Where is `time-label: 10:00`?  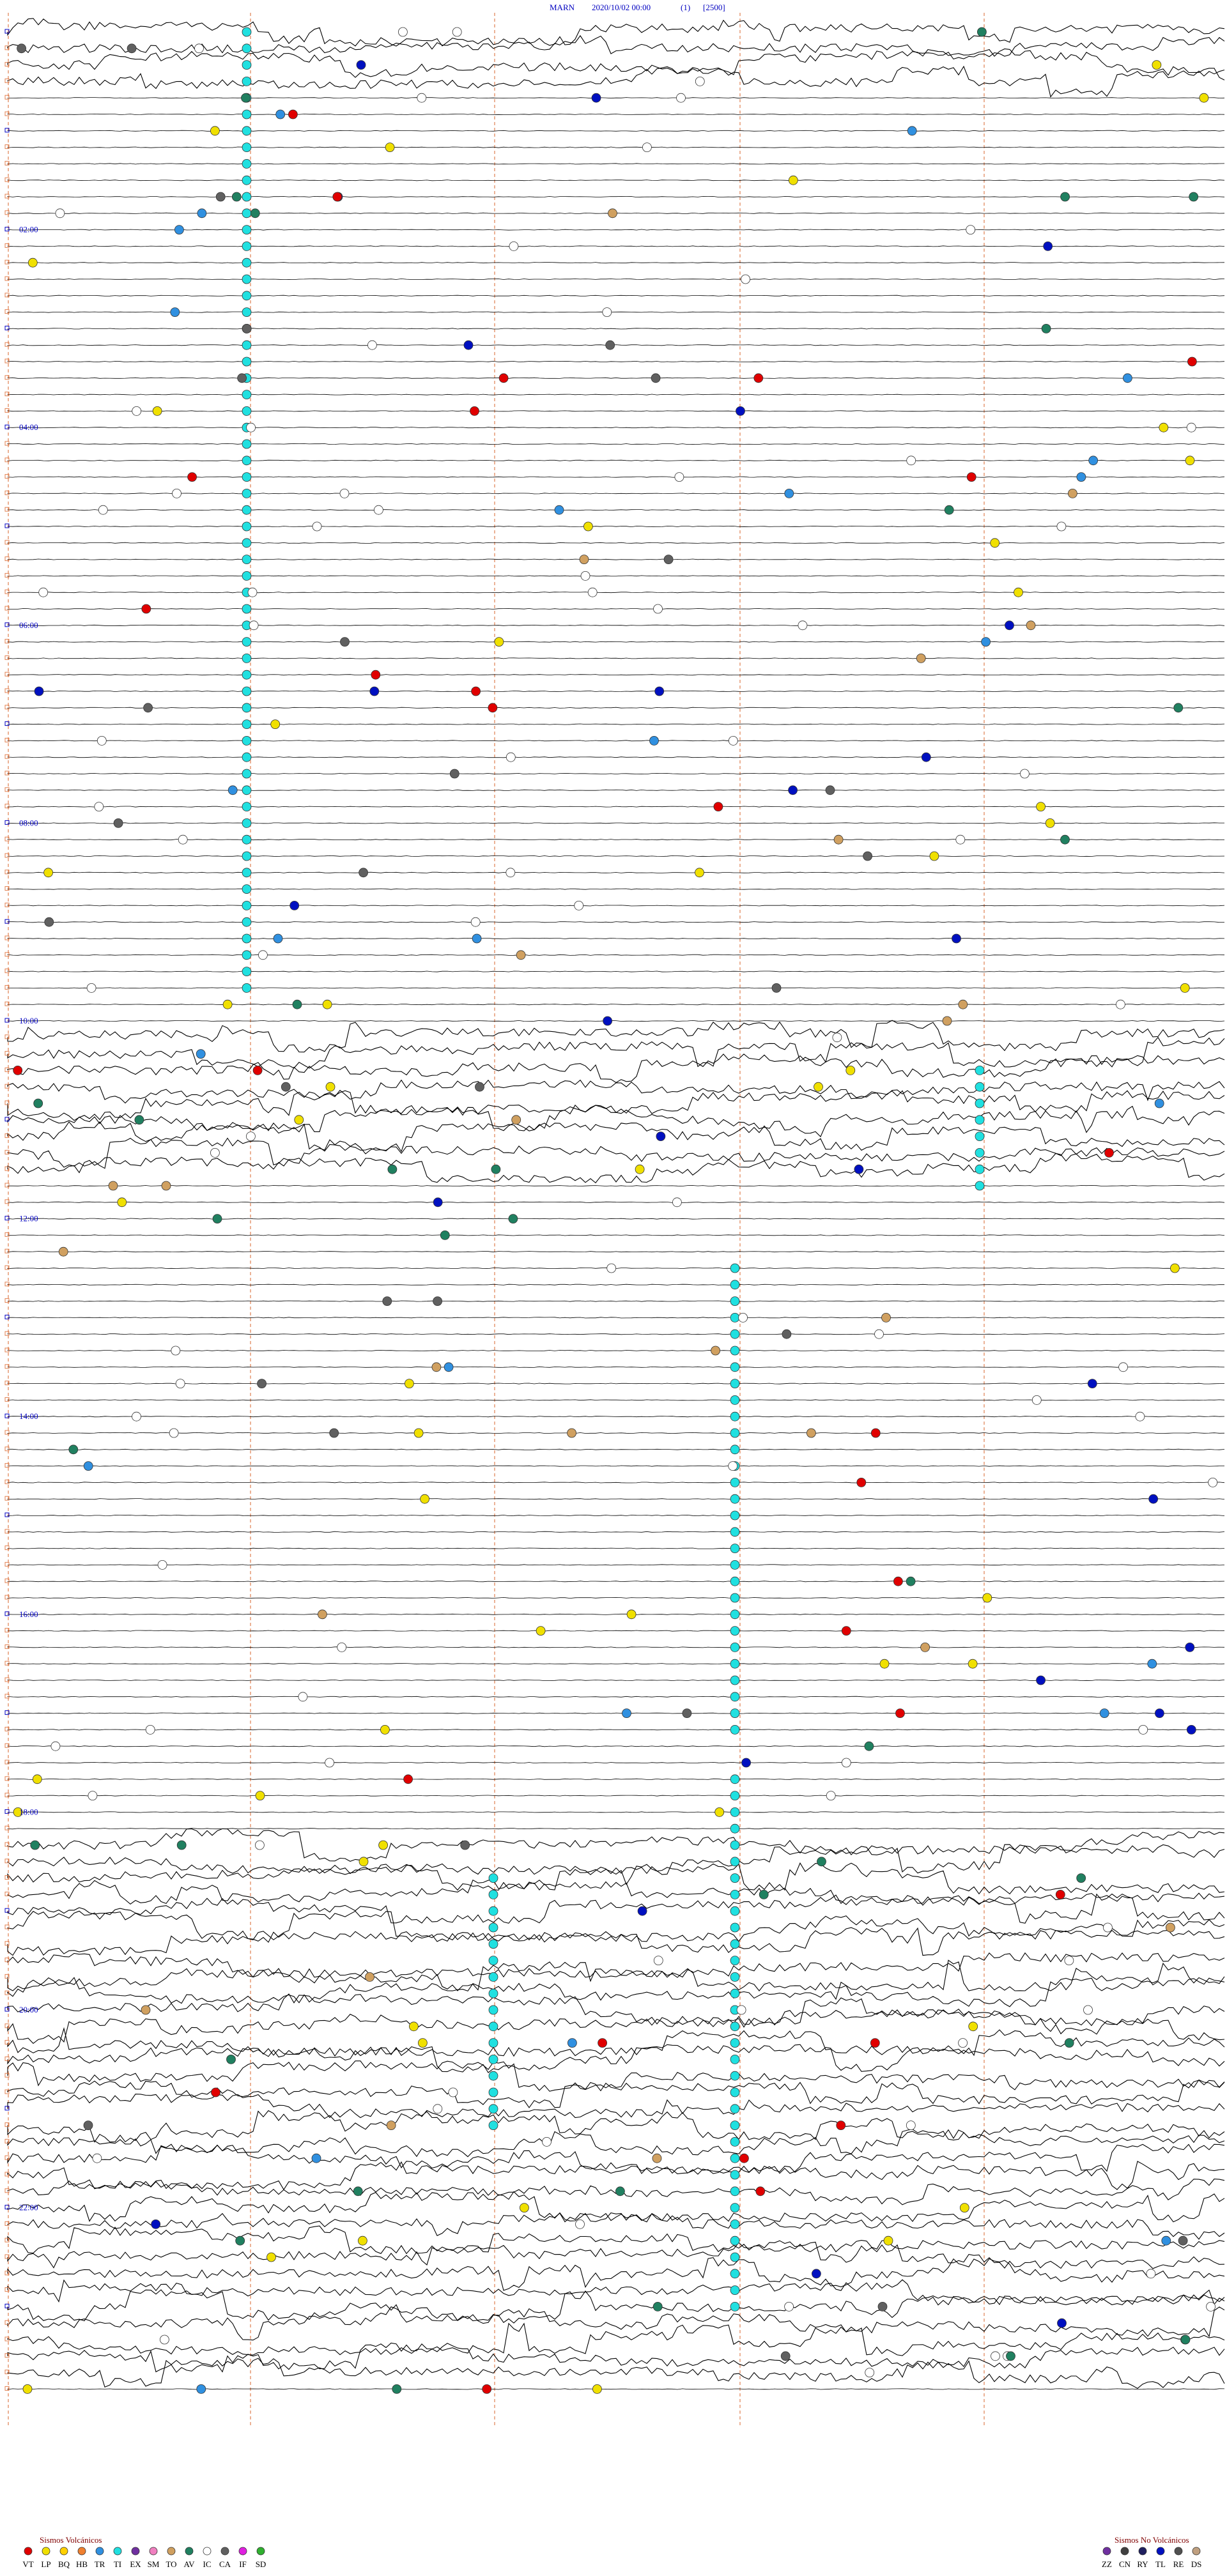
time-label: 10:00 is located at coordinates (28, 1020).